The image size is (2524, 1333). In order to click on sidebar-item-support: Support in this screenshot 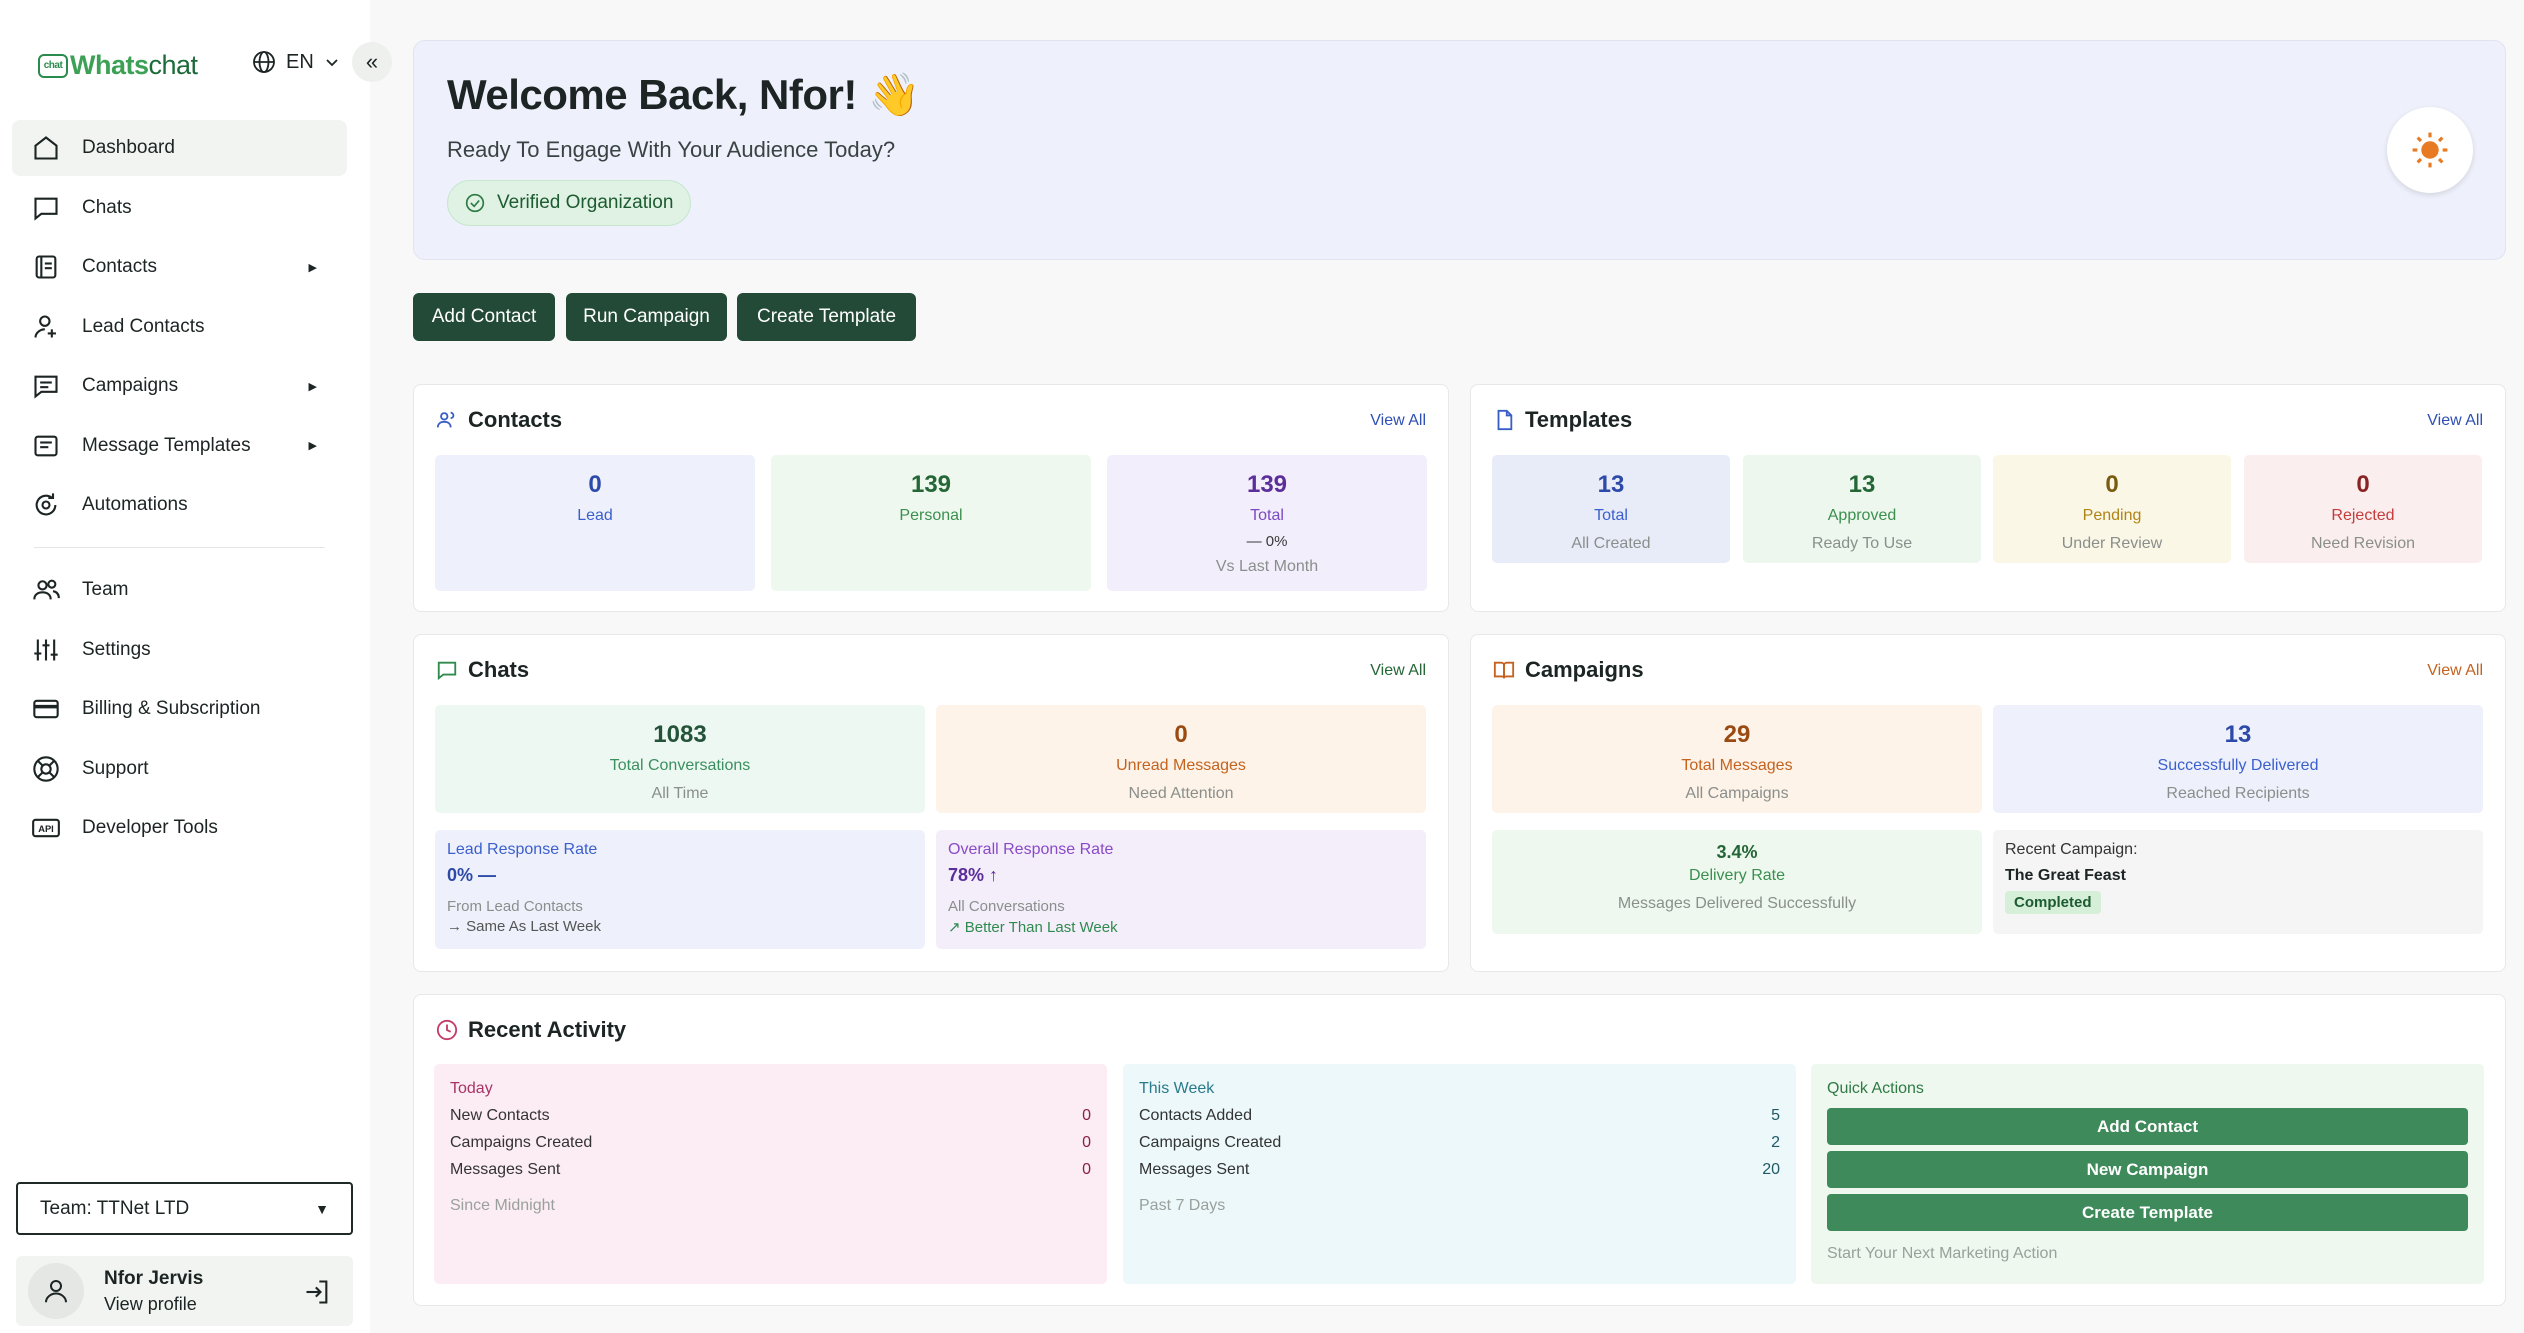, I will do `click(179, 769)`.